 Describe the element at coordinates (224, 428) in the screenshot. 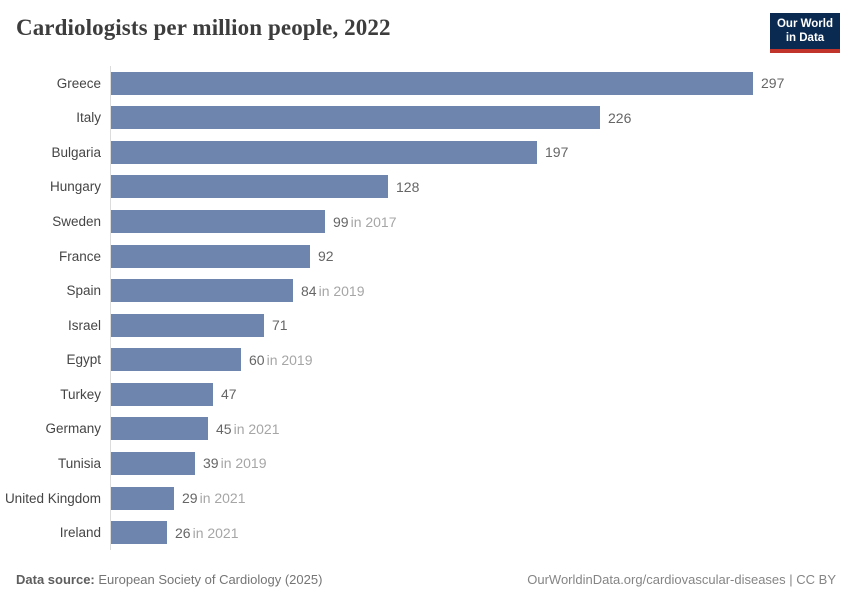

I see `value-number: 45` at that location.